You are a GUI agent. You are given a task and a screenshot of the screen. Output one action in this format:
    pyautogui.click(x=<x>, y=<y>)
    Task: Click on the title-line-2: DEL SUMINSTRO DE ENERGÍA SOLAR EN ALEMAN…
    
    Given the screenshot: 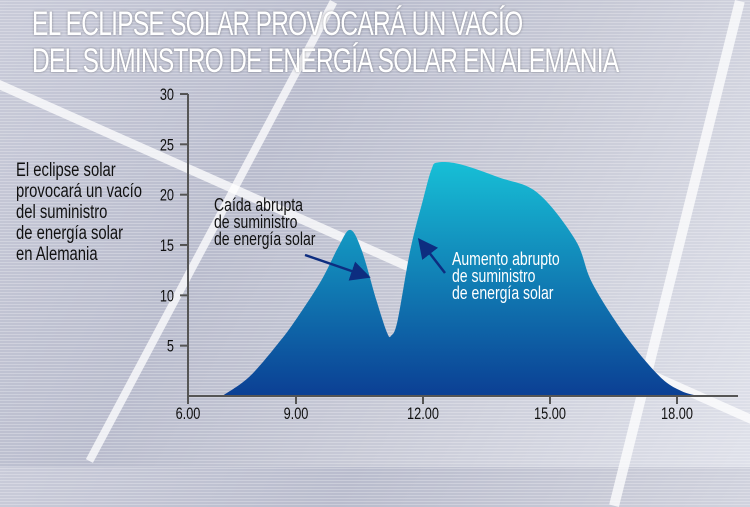 What is the action you would take?
    pyautogui.click(x=325, y=61)
    